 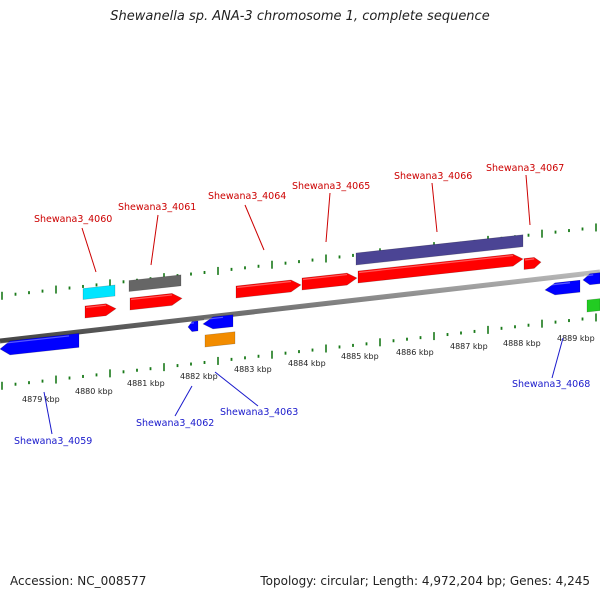 I want to click on kbp-label: 4889 kbp, so click(x=576, y=338).